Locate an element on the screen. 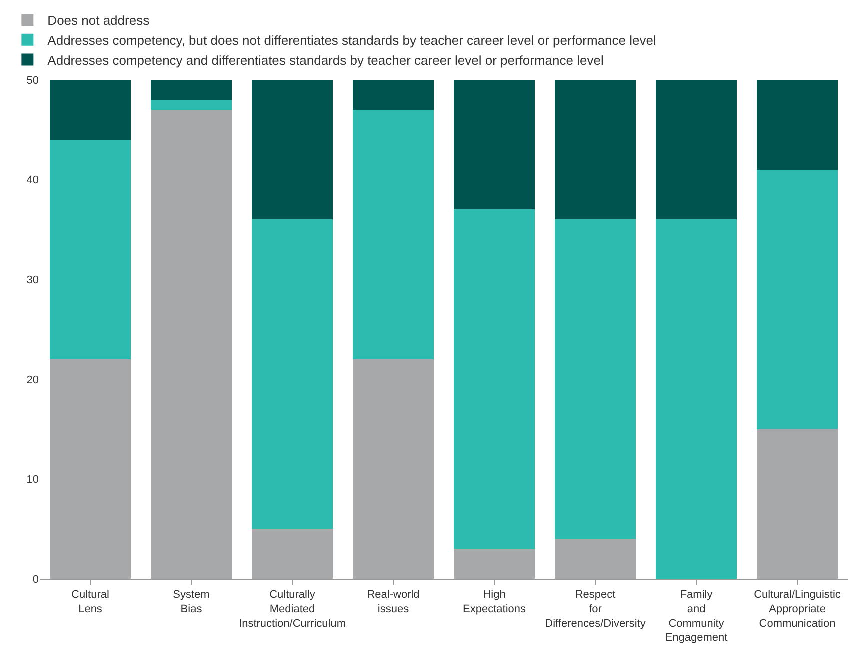 The image size is (853, 651). y-tick-label: 40 is located at coordinates (32, 180).